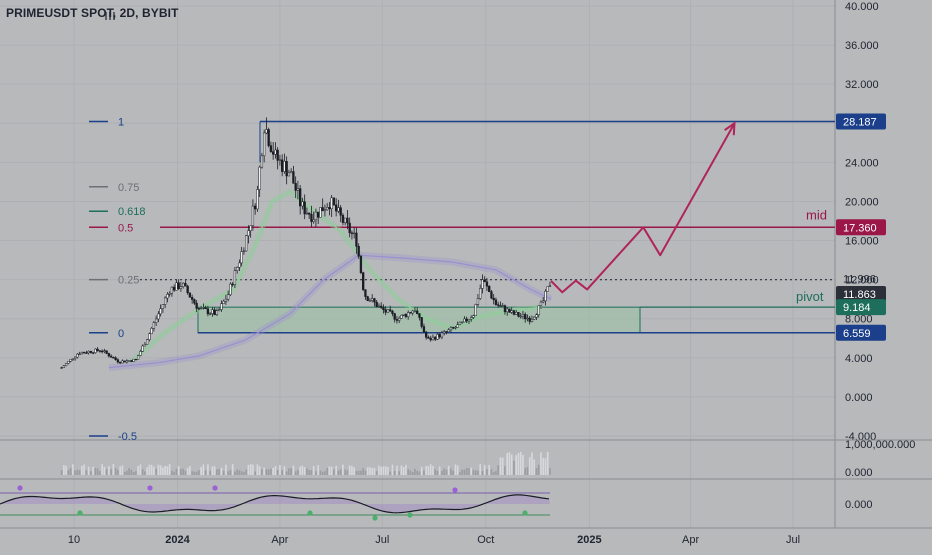  I want to click on price-label: 11.863, so click(859, 295).